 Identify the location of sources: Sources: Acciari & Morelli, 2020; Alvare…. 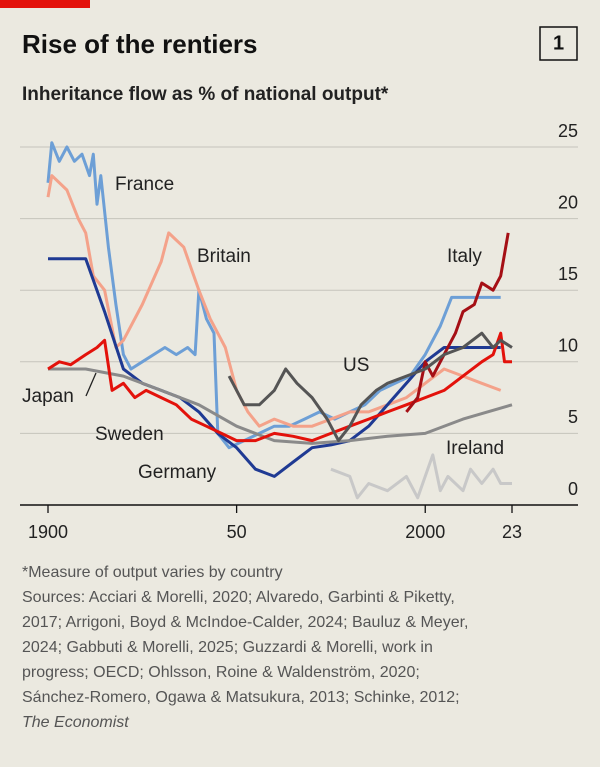
(252, 660).